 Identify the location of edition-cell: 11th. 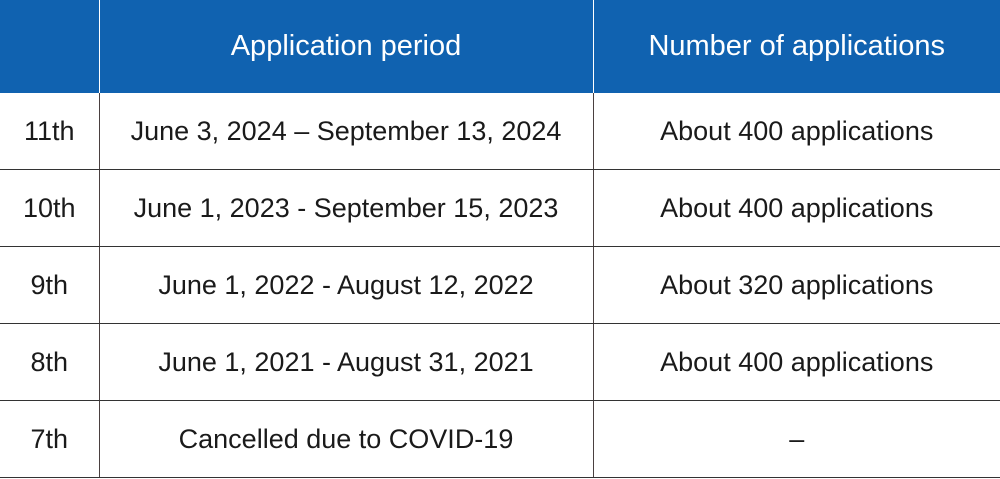
(49, 131).